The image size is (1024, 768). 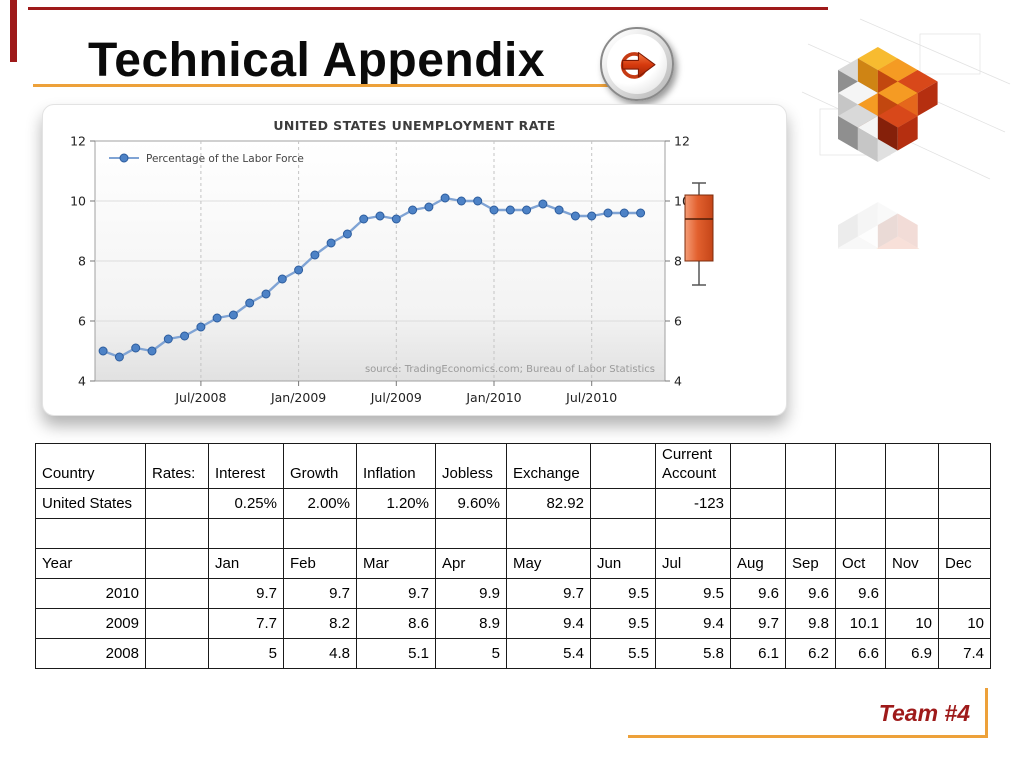 I want to click on svg-text: 10, so click(x=78, y=201).